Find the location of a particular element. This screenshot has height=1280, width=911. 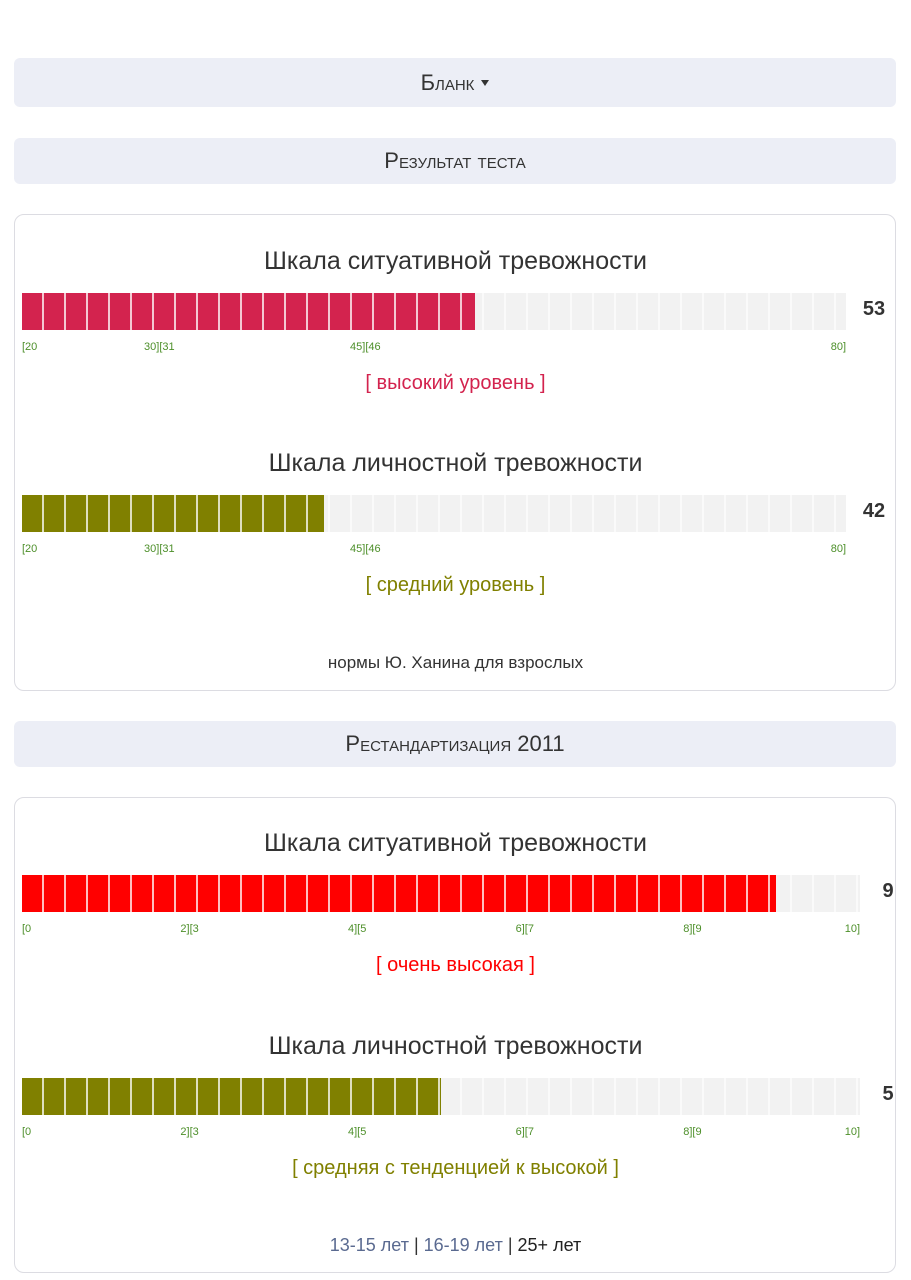

level-label: [ средний уровень ] is located at coordinates (455, 585).